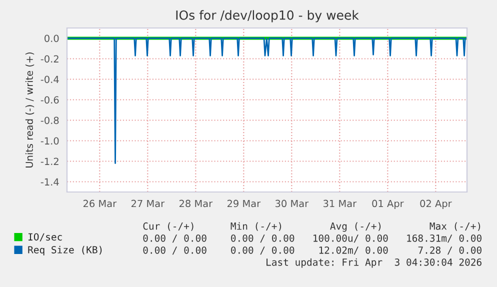  Describe the element at coordinates (374, 263) in the screenshot. I see `text: Last update: Fri Apr 3 04:30:04 2026` at that location.